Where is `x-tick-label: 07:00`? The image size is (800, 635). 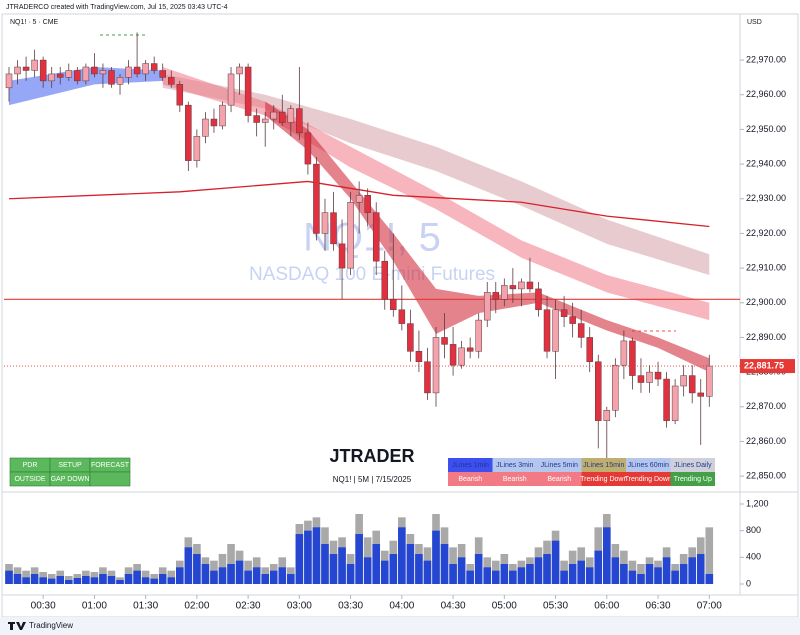 x-tick-label: 07:00 is located at coordinates (709, 606).